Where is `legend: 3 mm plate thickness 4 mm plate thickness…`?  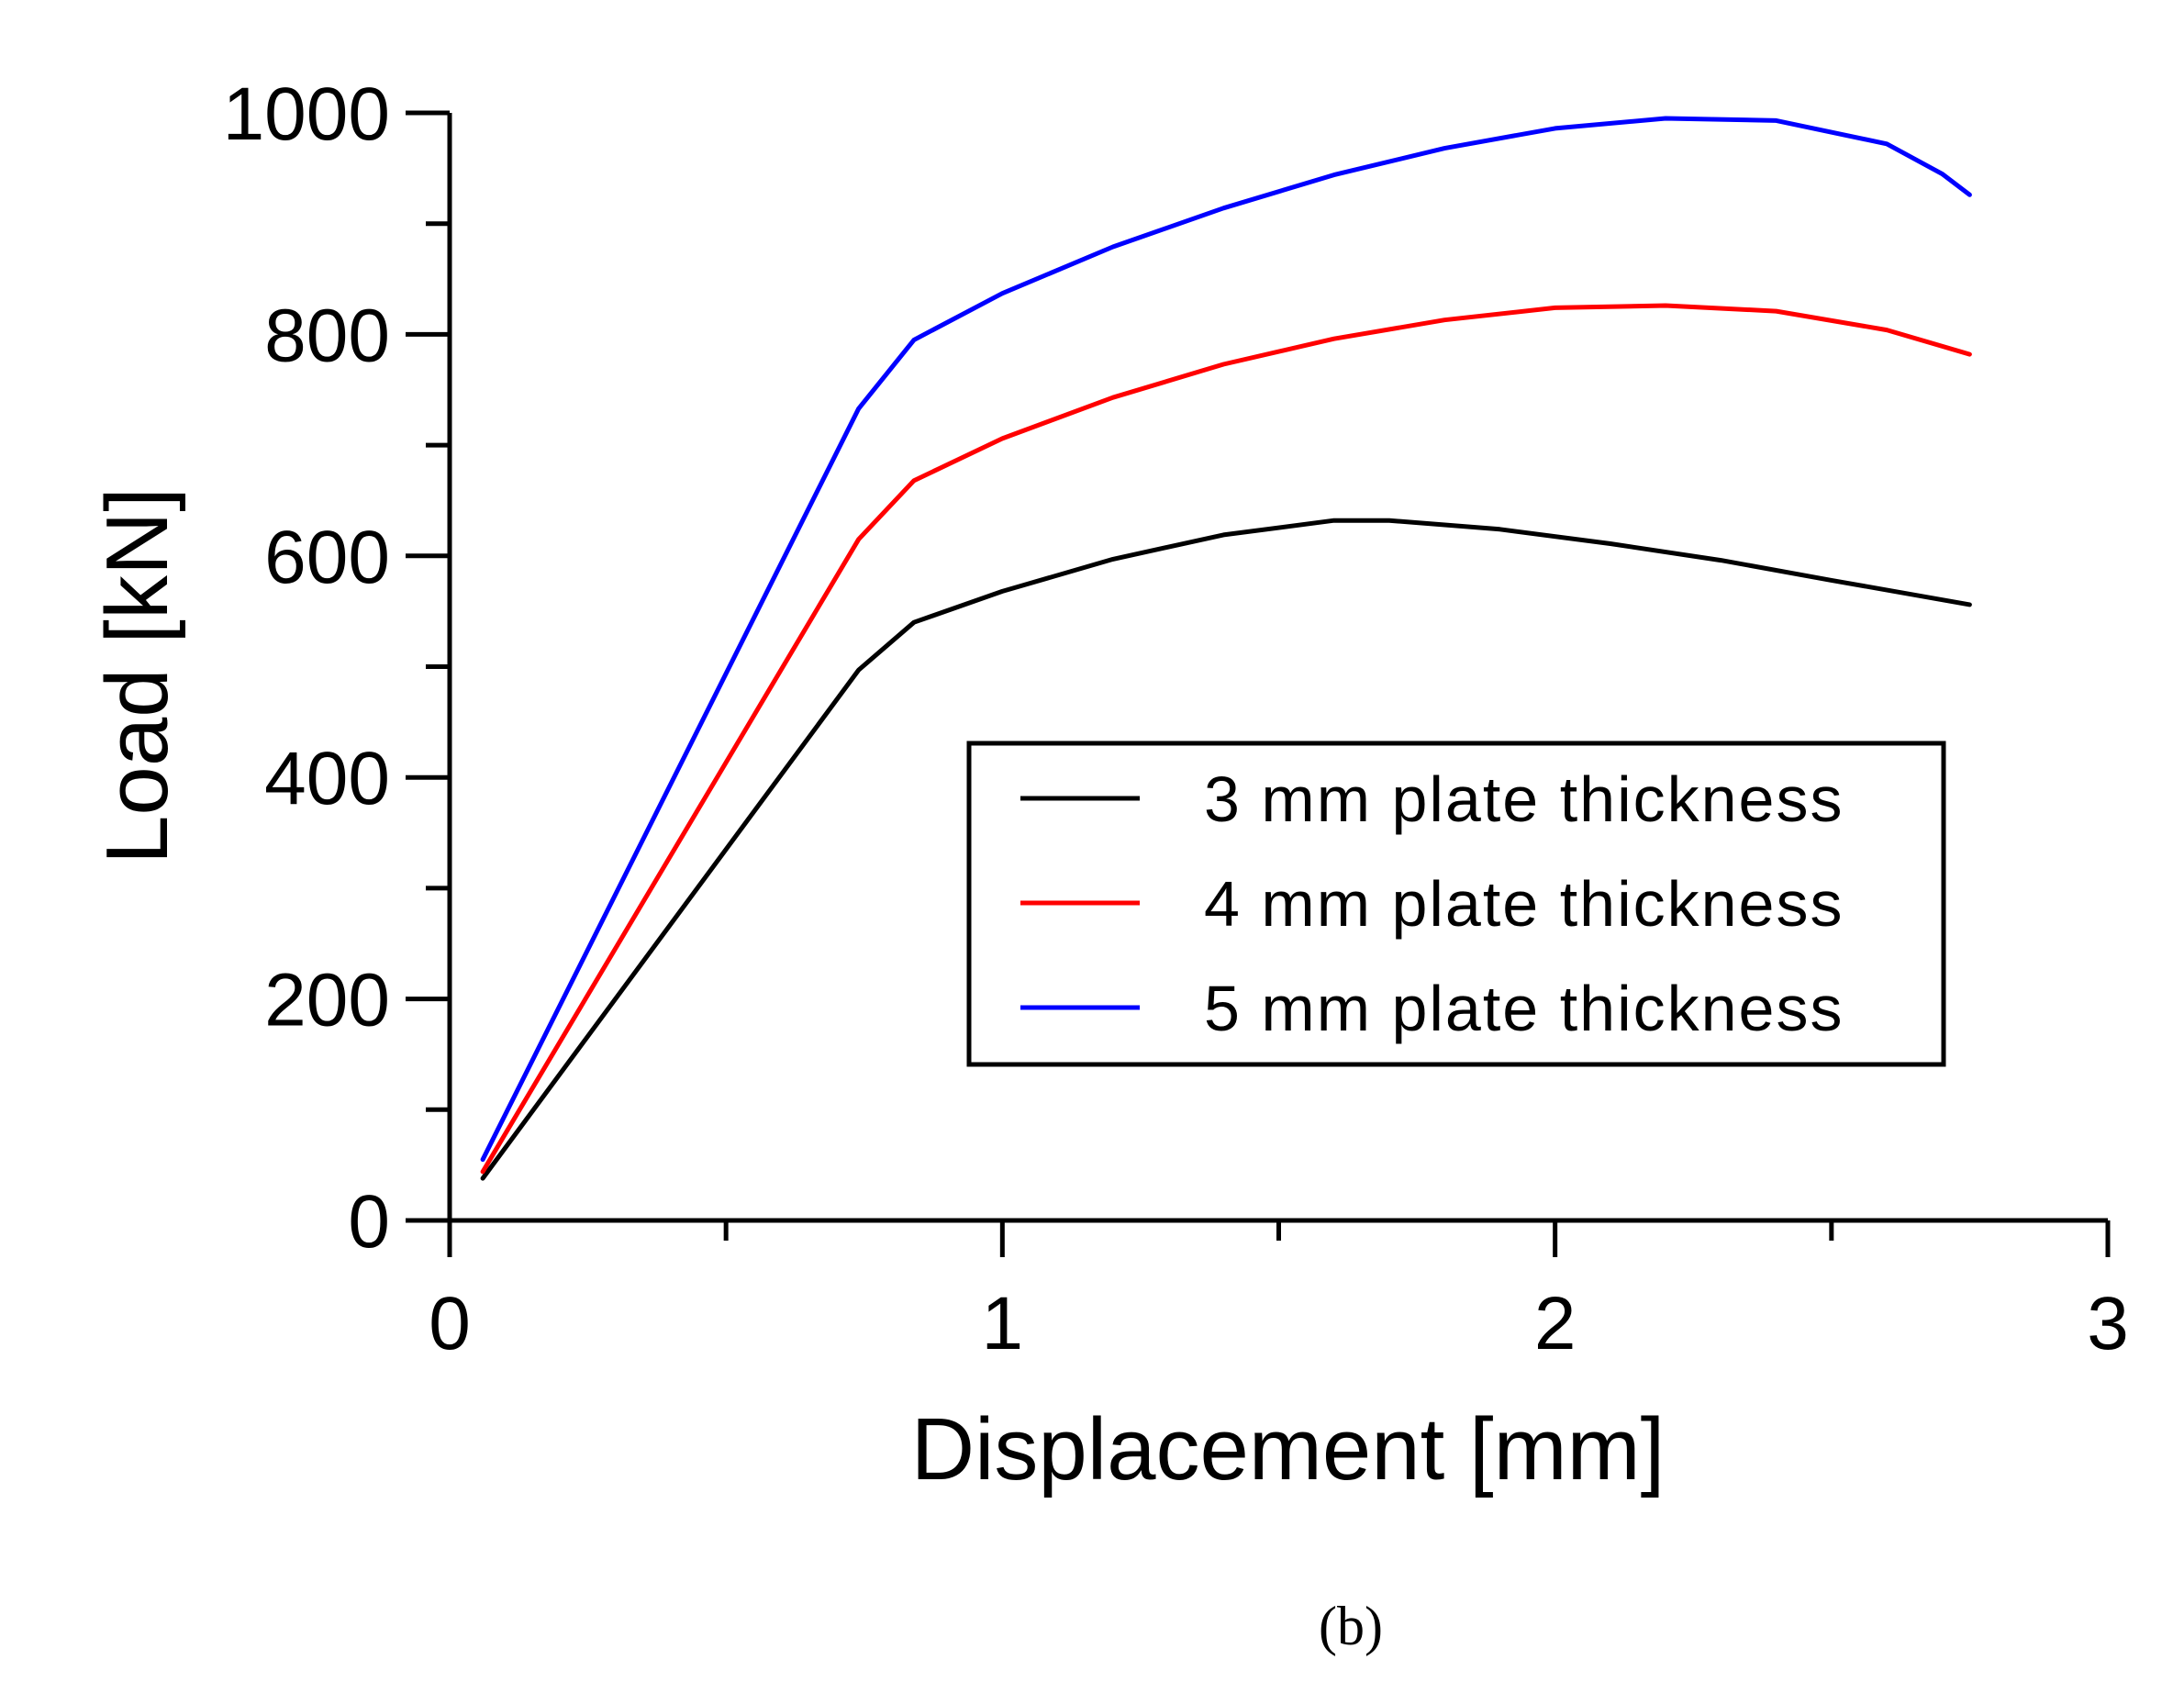
legend: 3 mm plate thickness 4 mm plate thickness… is located at coordinates (1456, 904).